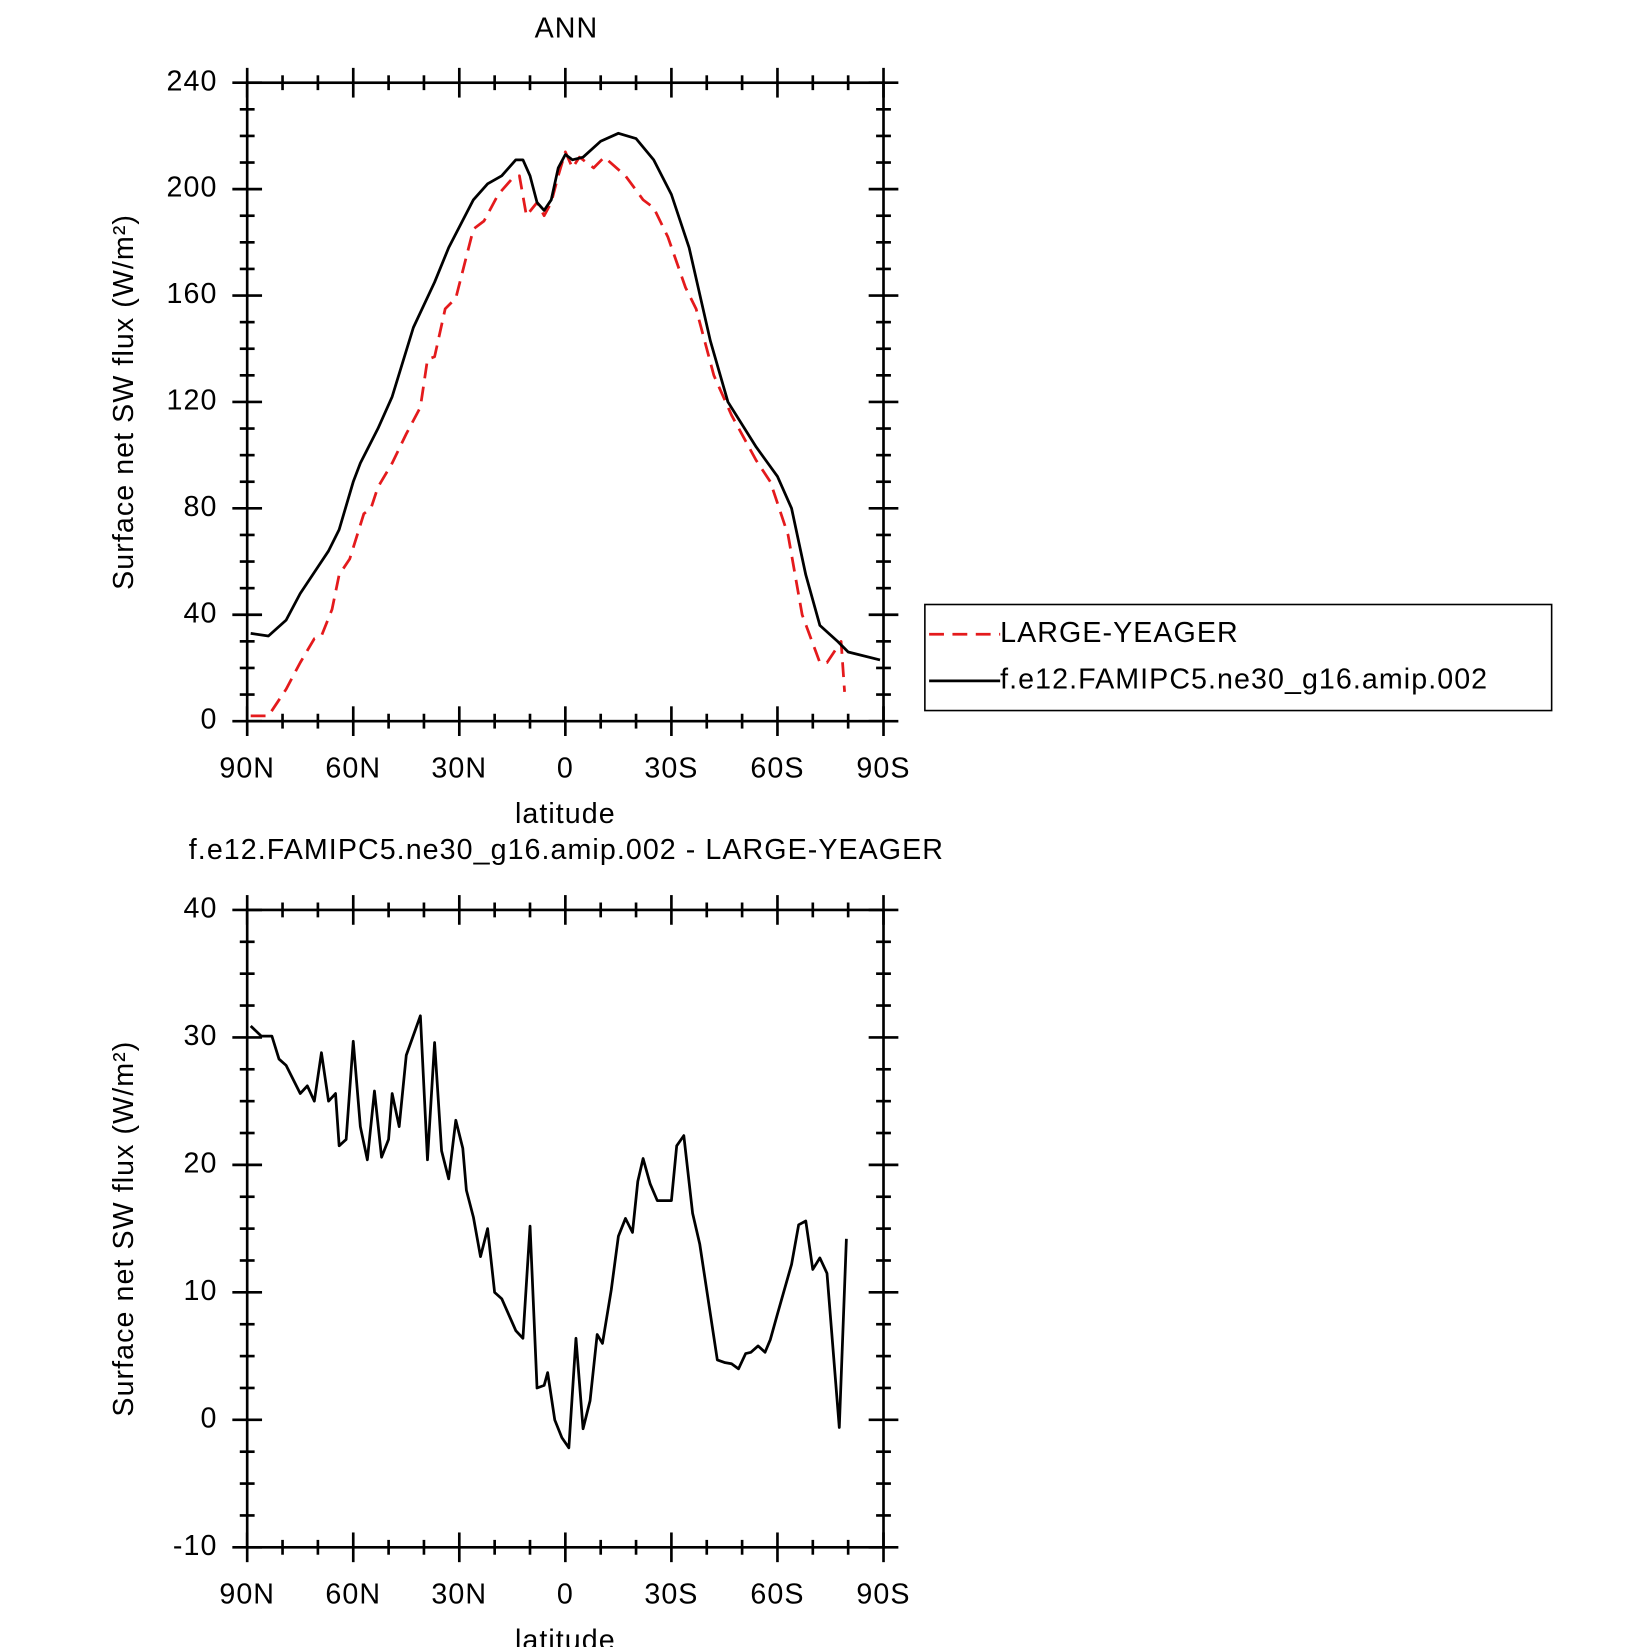 This screenshot has width=1644, height=1647. Describe the element at coordinates (201, 1291) in the screenshot. I see `y-tick-label: 10` at that location.